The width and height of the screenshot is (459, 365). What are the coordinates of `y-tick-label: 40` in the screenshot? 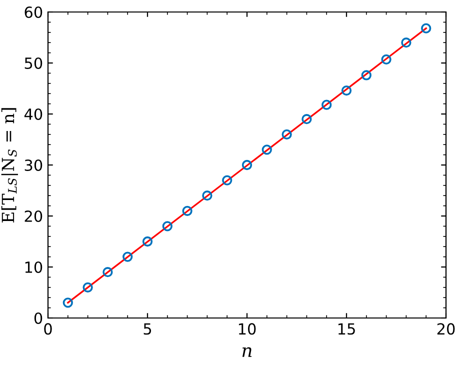 It's located at (33, 114).